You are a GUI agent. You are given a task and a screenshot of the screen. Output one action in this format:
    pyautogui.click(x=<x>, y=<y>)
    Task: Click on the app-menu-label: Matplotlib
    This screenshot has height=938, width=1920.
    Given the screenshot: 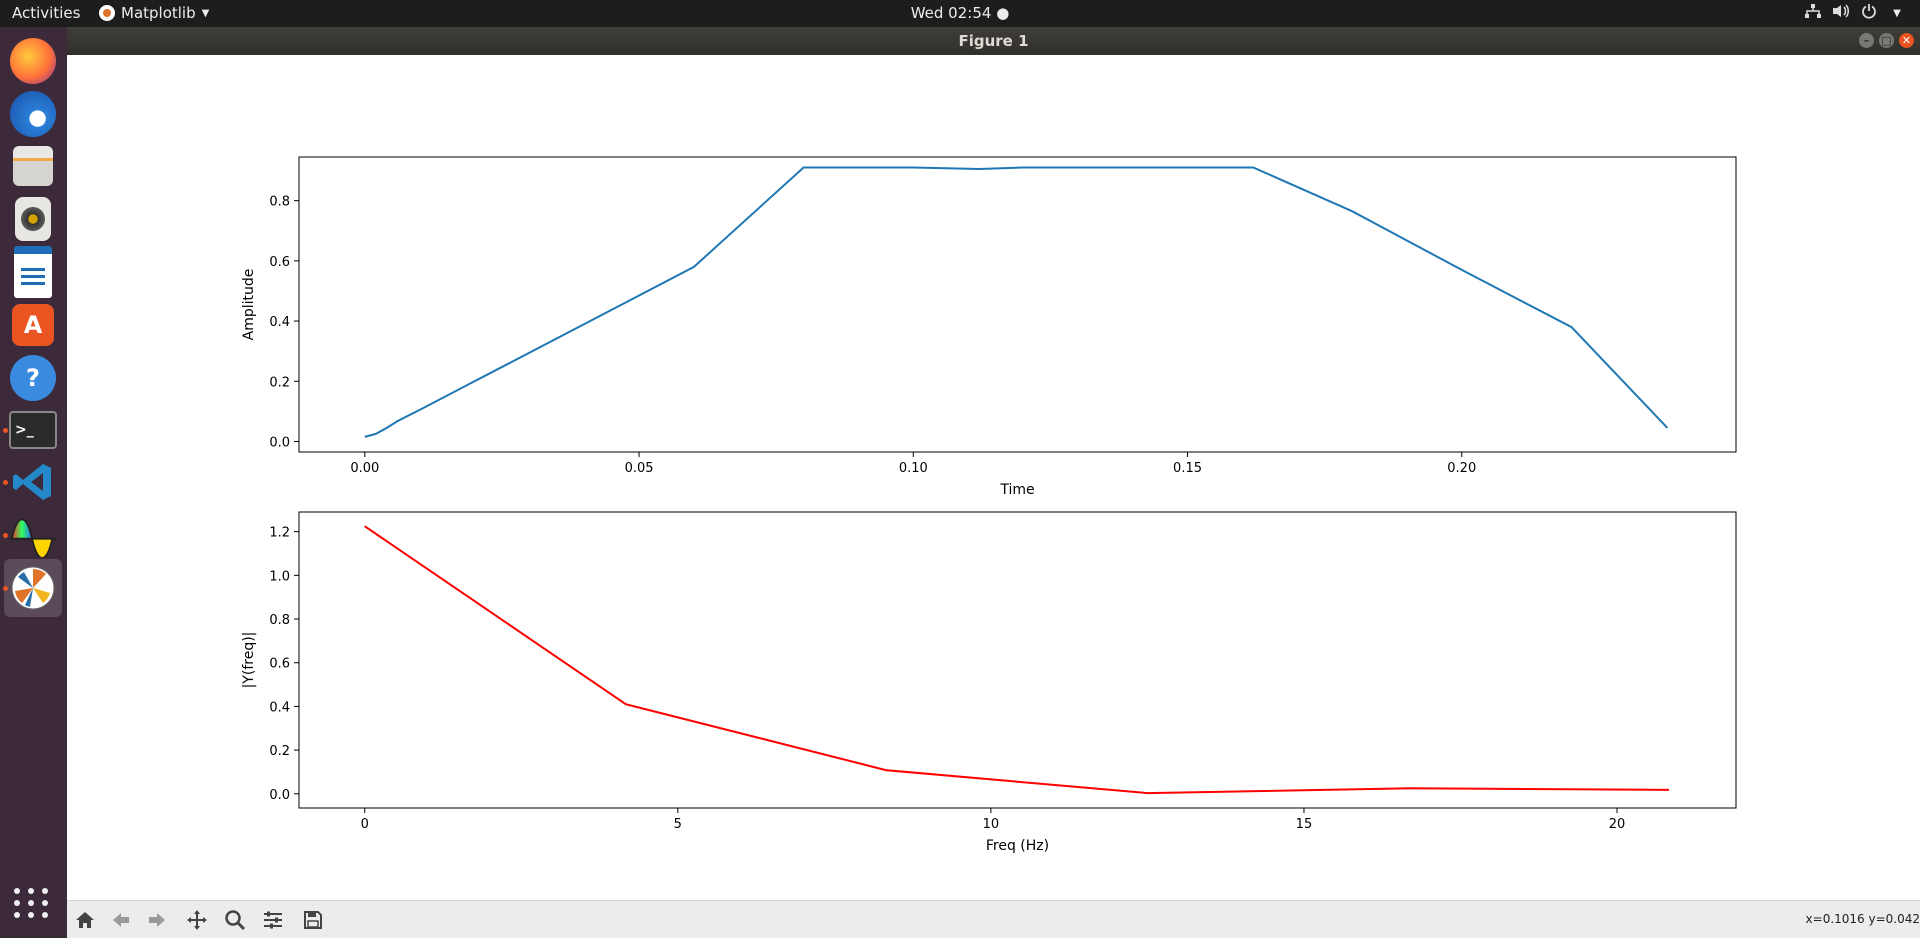 What is the action you would take?
    pyautogui.click(x=158, y=13)
    